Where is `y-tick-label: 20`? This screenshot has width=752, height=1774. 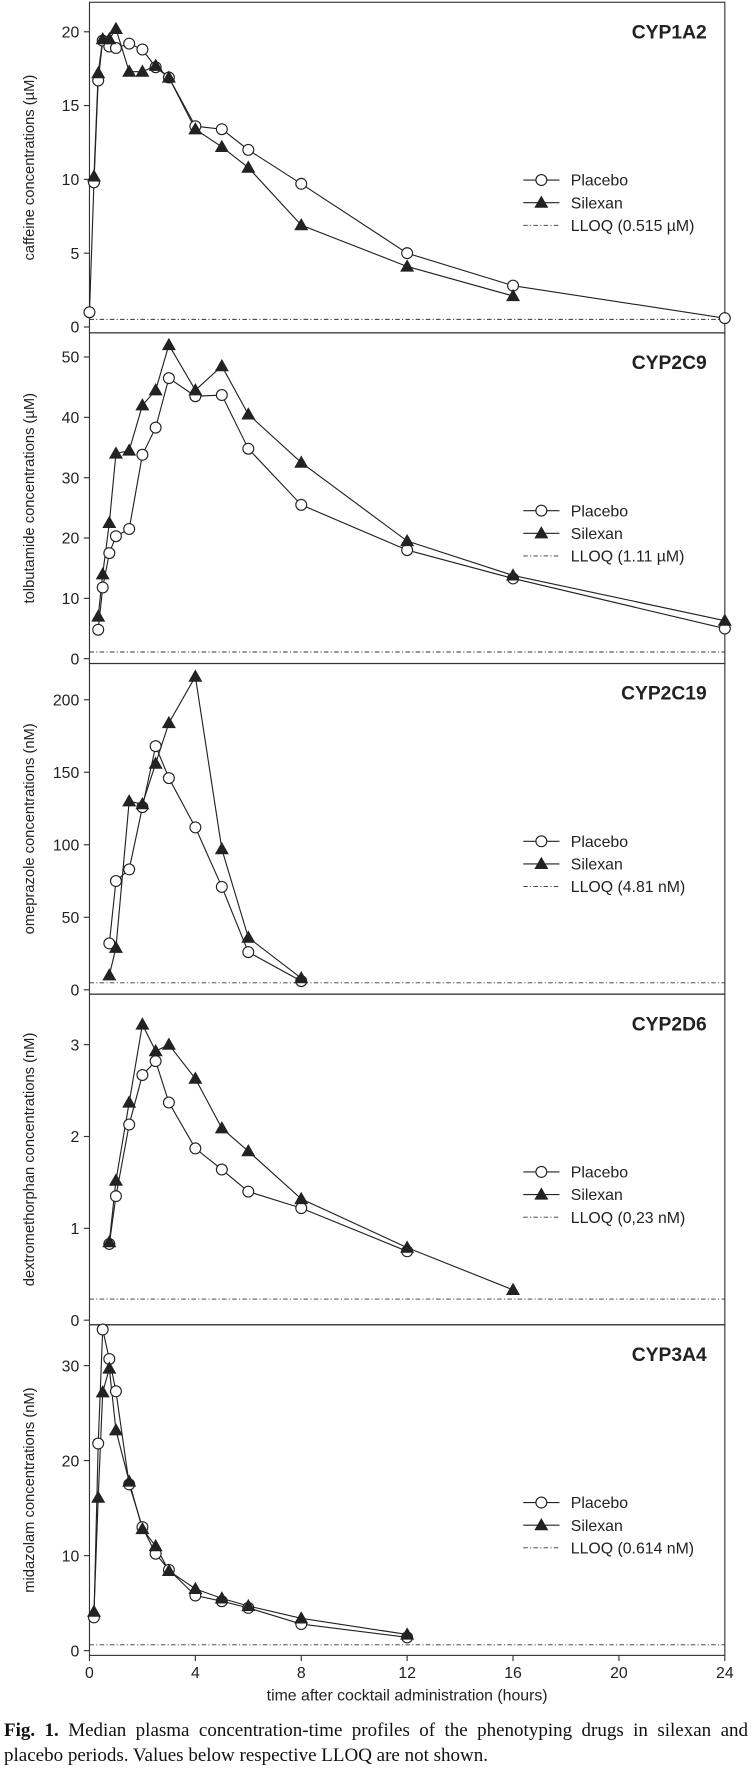
y-tick-label: 20 is located at coordinates (71, 1461).